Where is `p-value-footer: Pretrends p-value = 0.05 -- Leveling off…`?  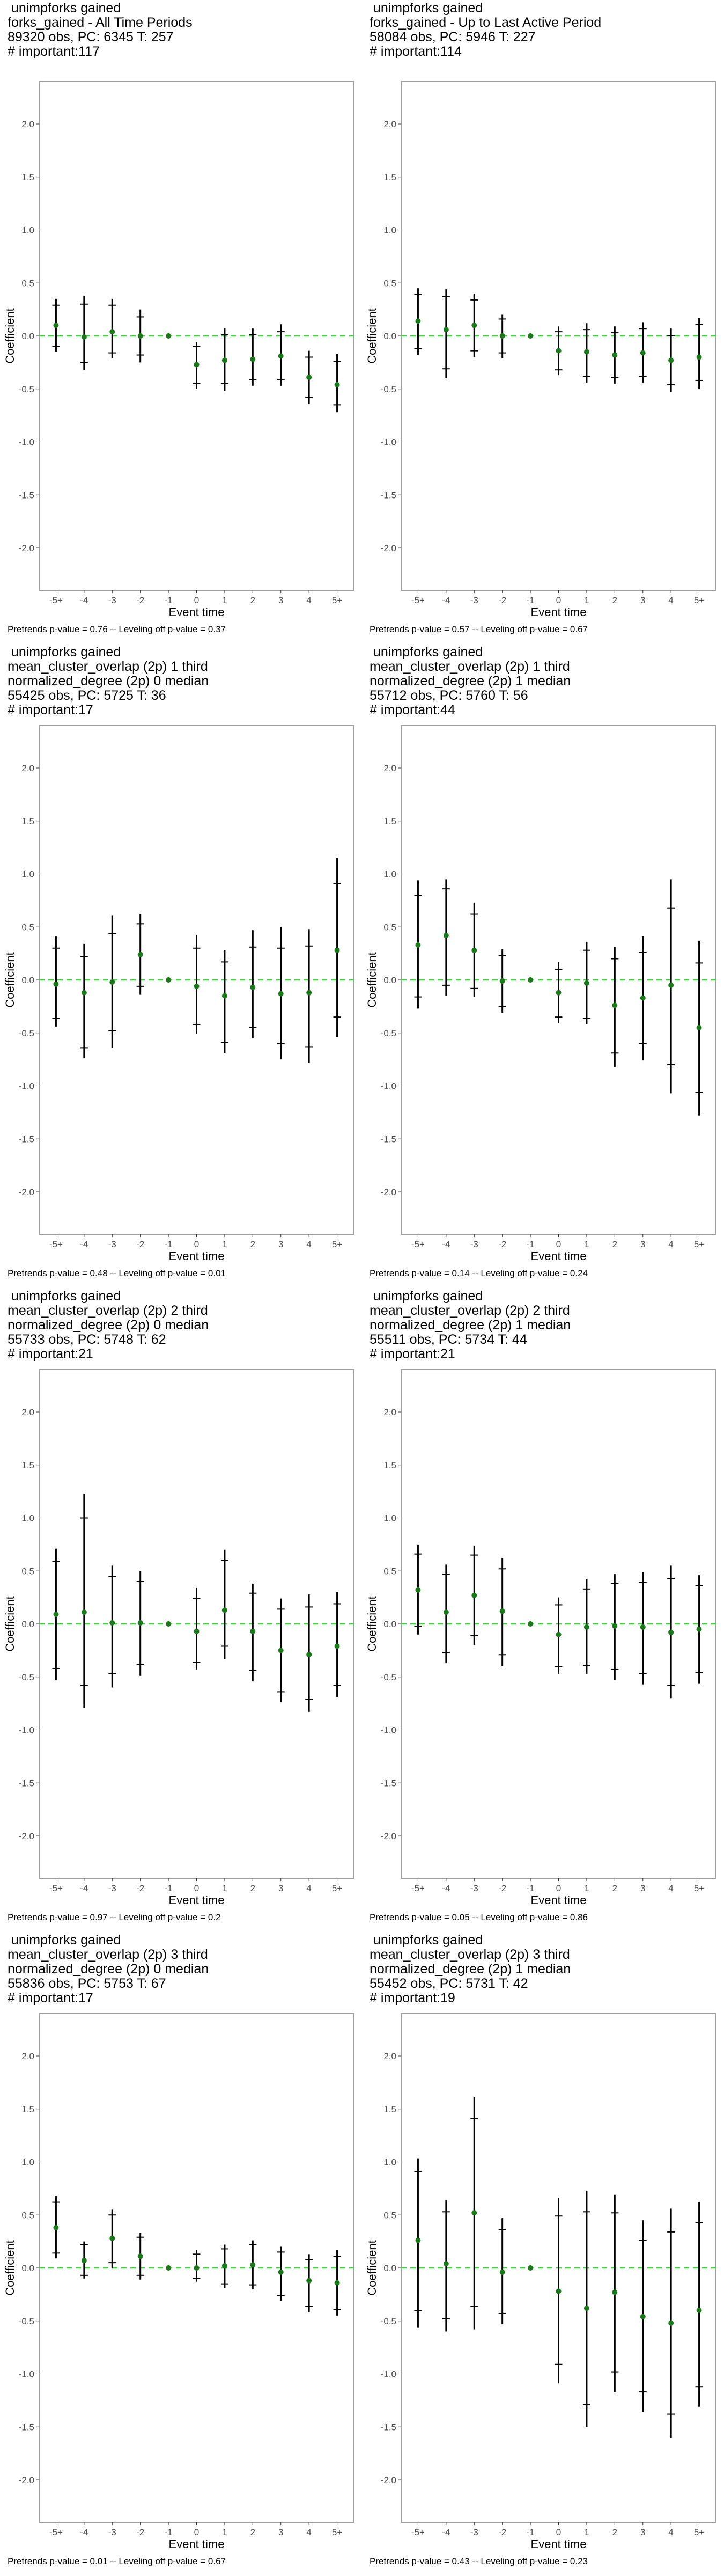
p-value-footer: Pretrends p-value = 0.05 -- Leveling off… is located at coordinates (479, 1917).